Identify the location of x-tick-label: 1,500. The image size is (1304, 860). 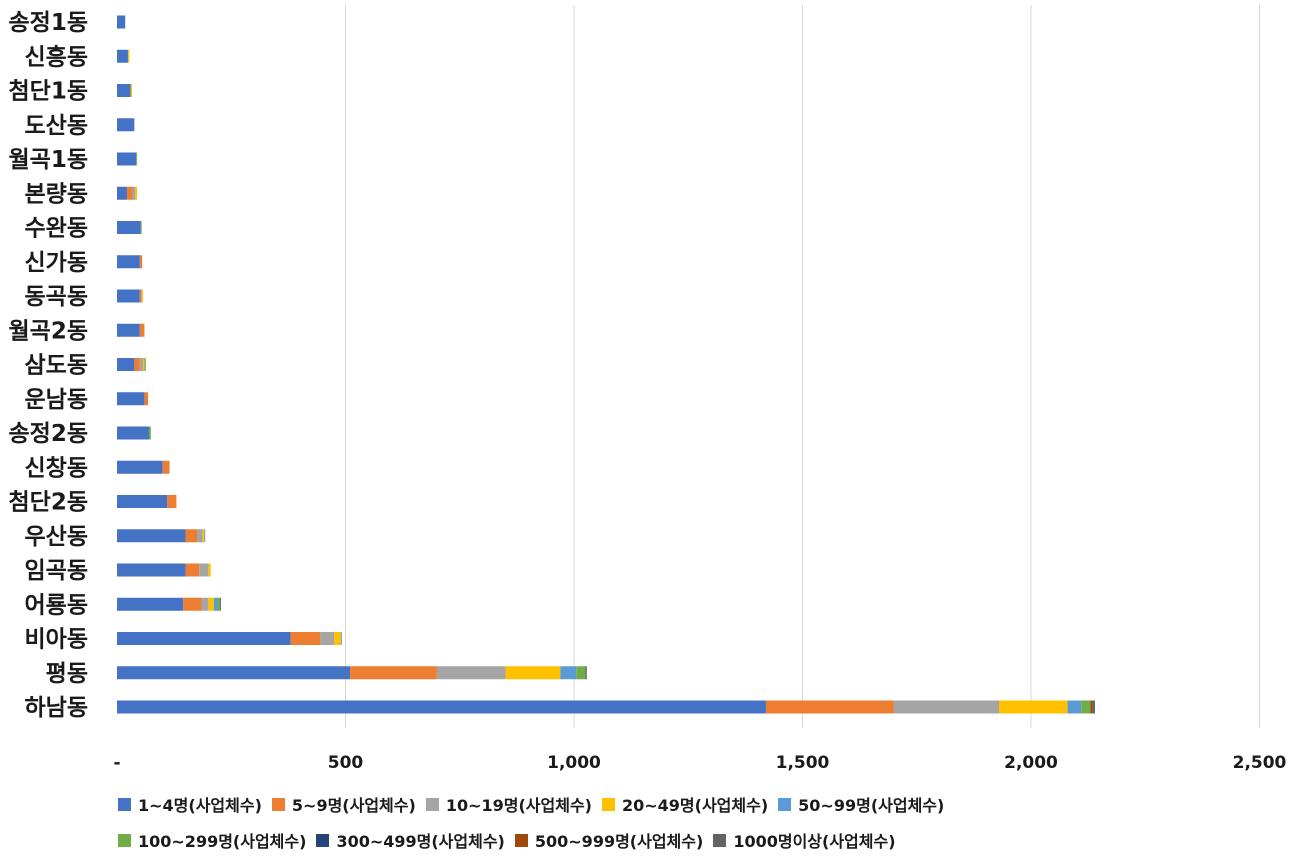
(803, 763).